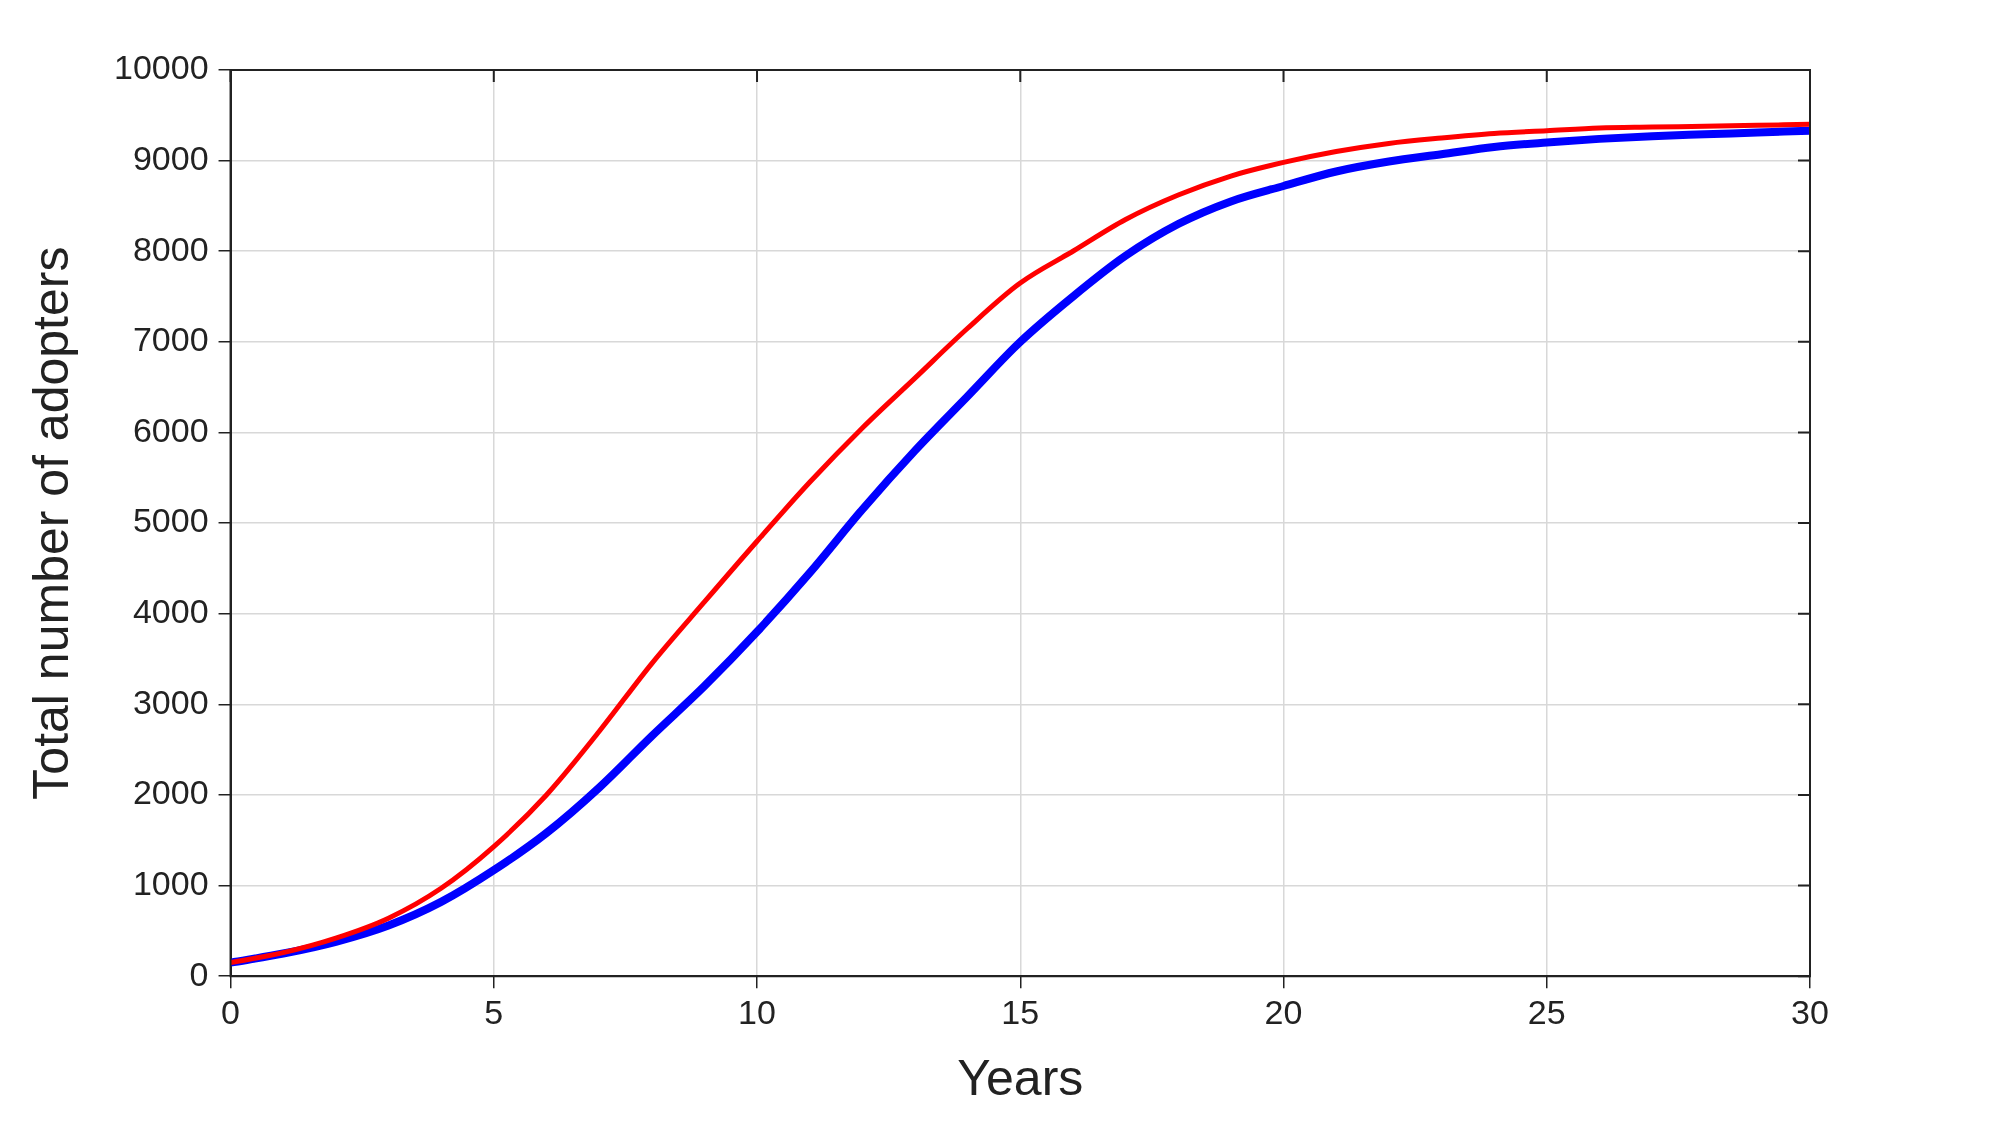  I want to click on y-axis-title: Total number of adopters, so click(50, 523).